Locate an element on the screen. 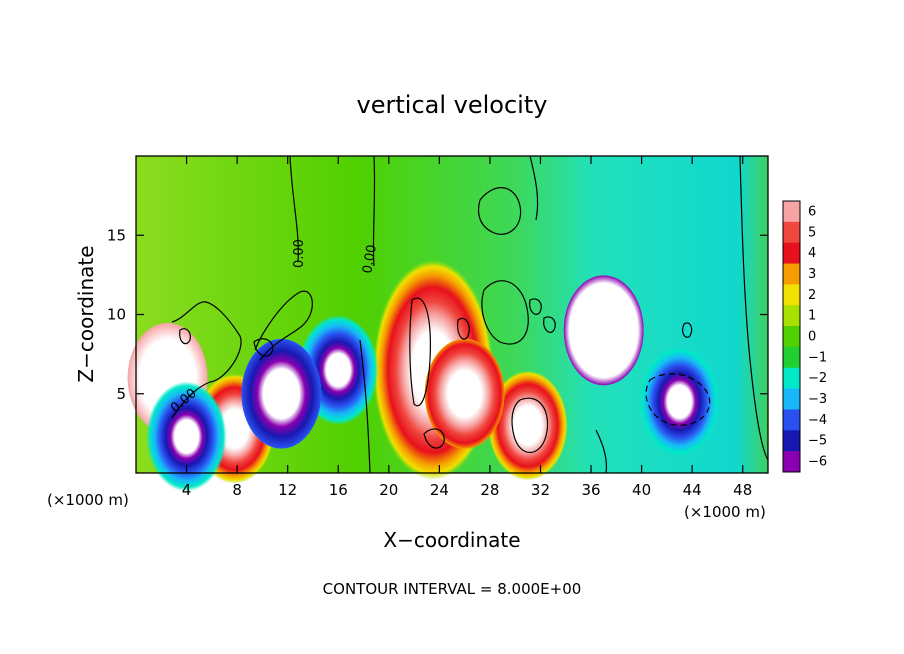 The width and height of the screenshot is (904, 654). x-tick-label: 16 is located at coordinates (338, 490).